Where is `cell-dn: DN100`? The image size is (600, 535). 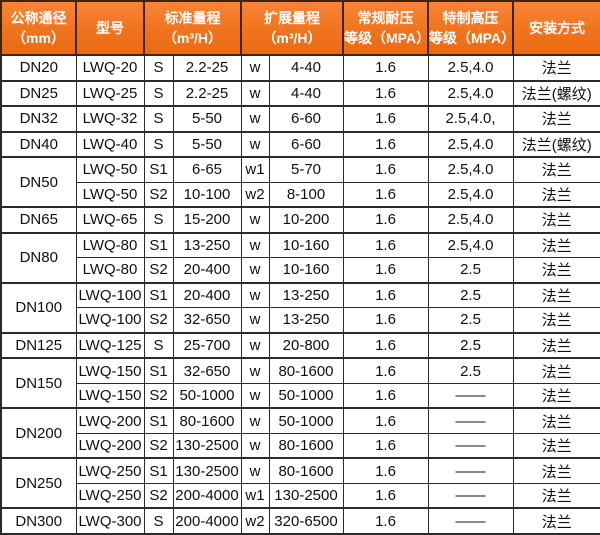 cell-dn: DN100 is located at coordinates (38, 307).